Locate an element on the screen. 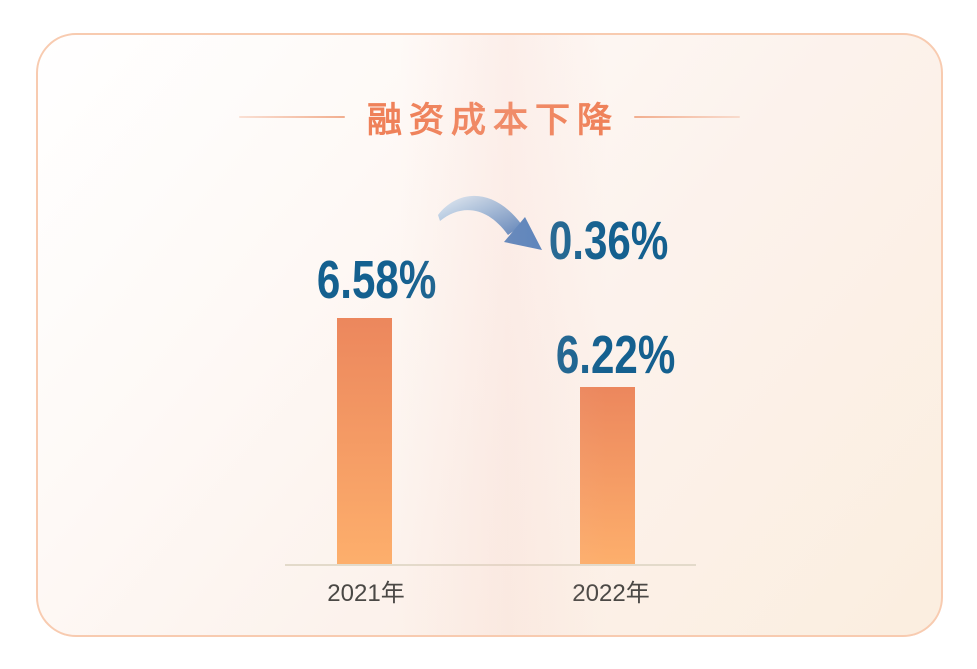 Image resolution: width=977 pixels, height=669 pixels. curved-decrease-arrow-icon is located at coordinates (492, 227).